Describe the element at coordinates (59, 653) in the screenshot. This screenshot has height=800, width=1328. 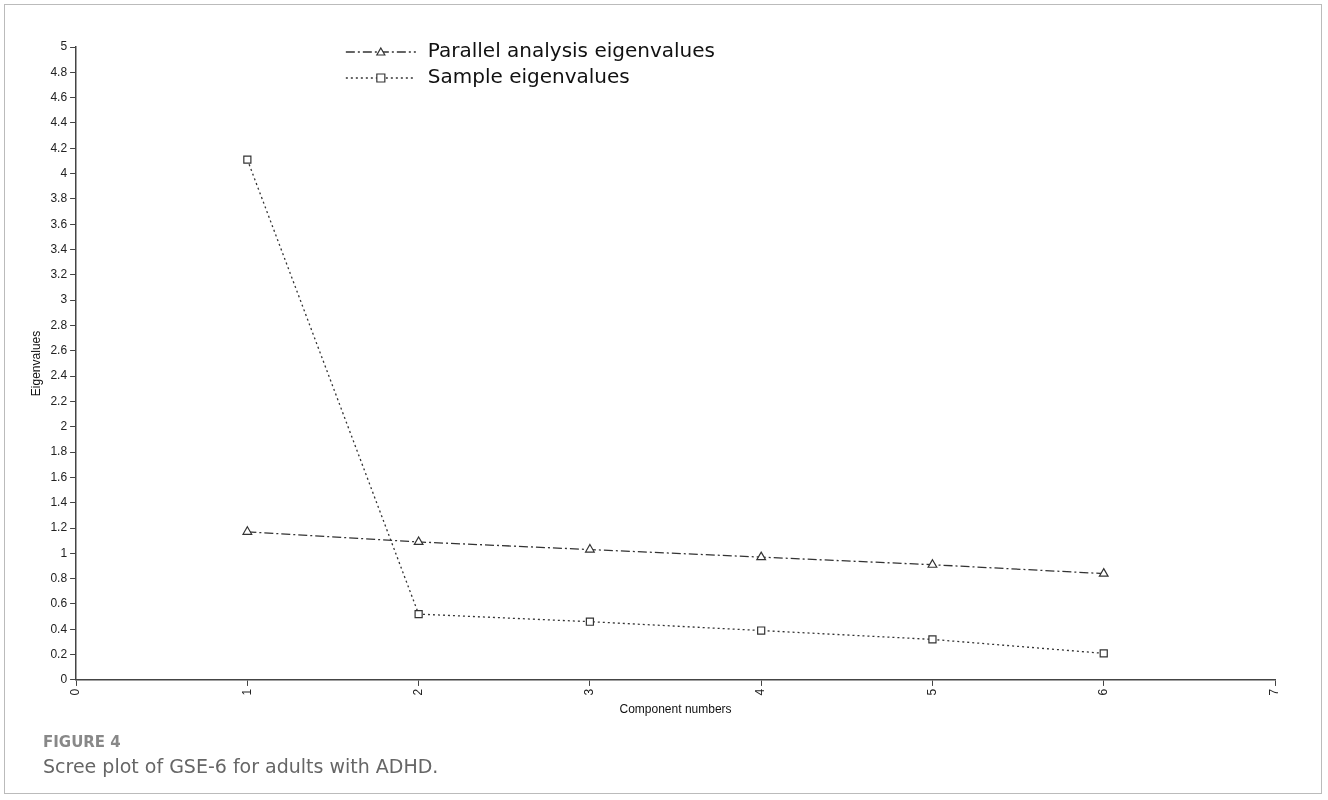
I see `y-tick-label: 0.2` at that location.